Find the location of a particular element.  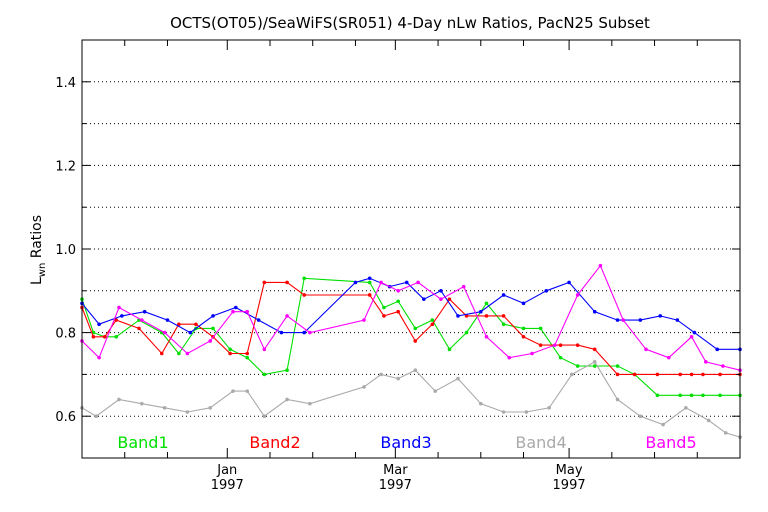

y-axis-label: Lwn Ratios is located at coordinates (38, 250).